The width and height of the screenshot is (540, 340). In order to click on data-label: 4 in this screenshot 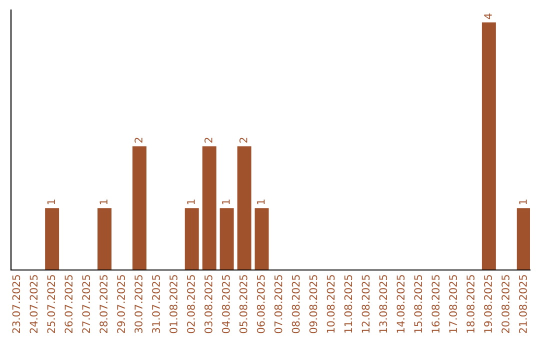, I will do `click(488, 17)`.